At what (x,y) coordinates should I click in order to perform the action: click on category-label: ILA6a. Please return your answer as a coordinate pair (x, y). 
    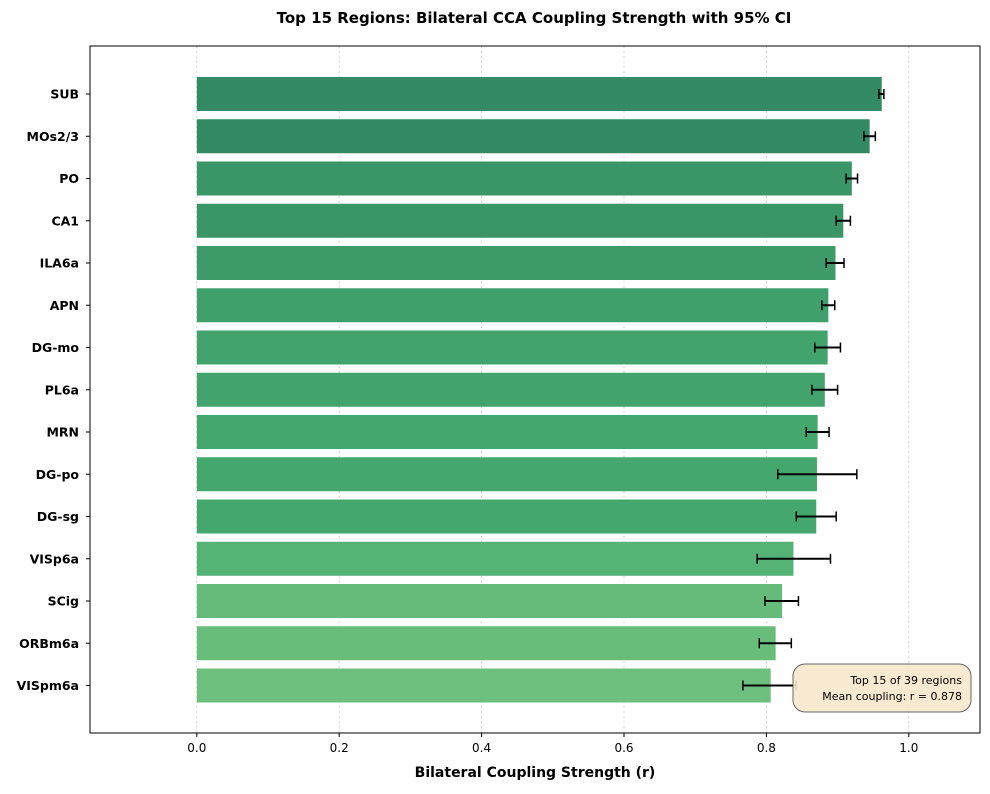
    Looking at the image, I should click on (59, 263).